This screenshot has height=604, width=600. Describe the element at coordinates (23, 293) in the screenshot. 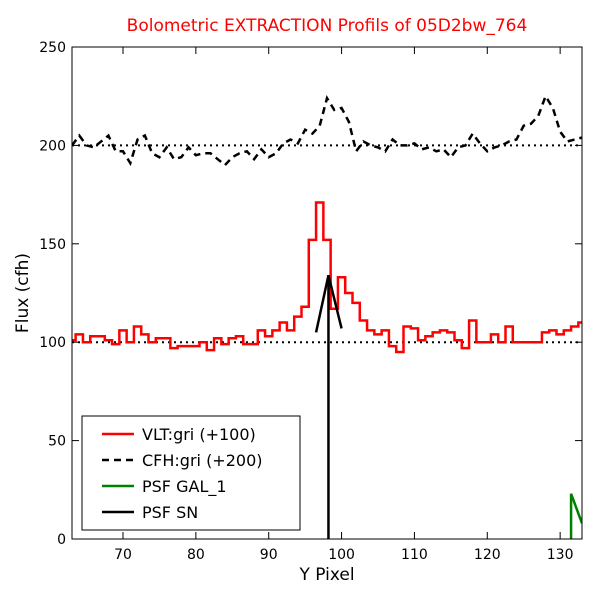

I see `y-axis-label: Flux (cfh)` at that location.